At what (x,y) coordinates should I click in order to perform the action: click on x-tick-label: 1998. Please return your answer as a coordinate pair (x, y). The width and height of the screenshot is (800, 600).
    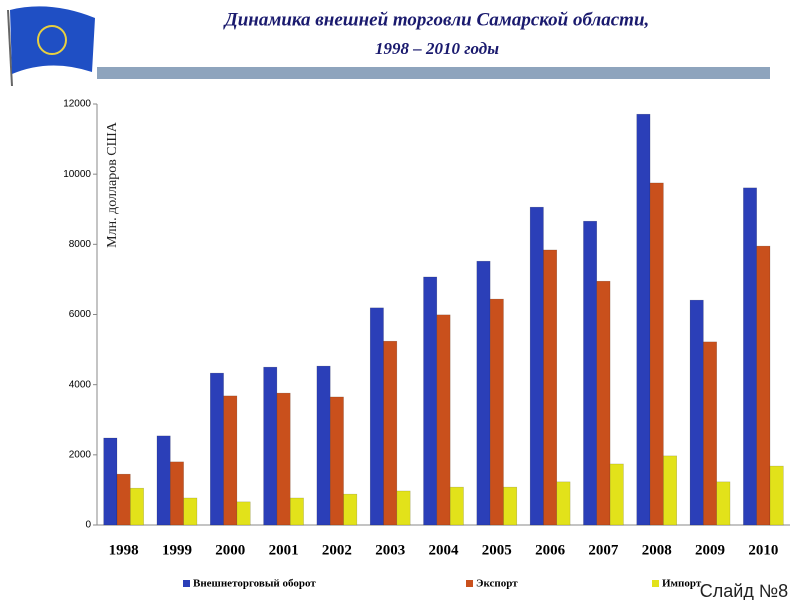
    Looking at the image, I should click on (124, 550).